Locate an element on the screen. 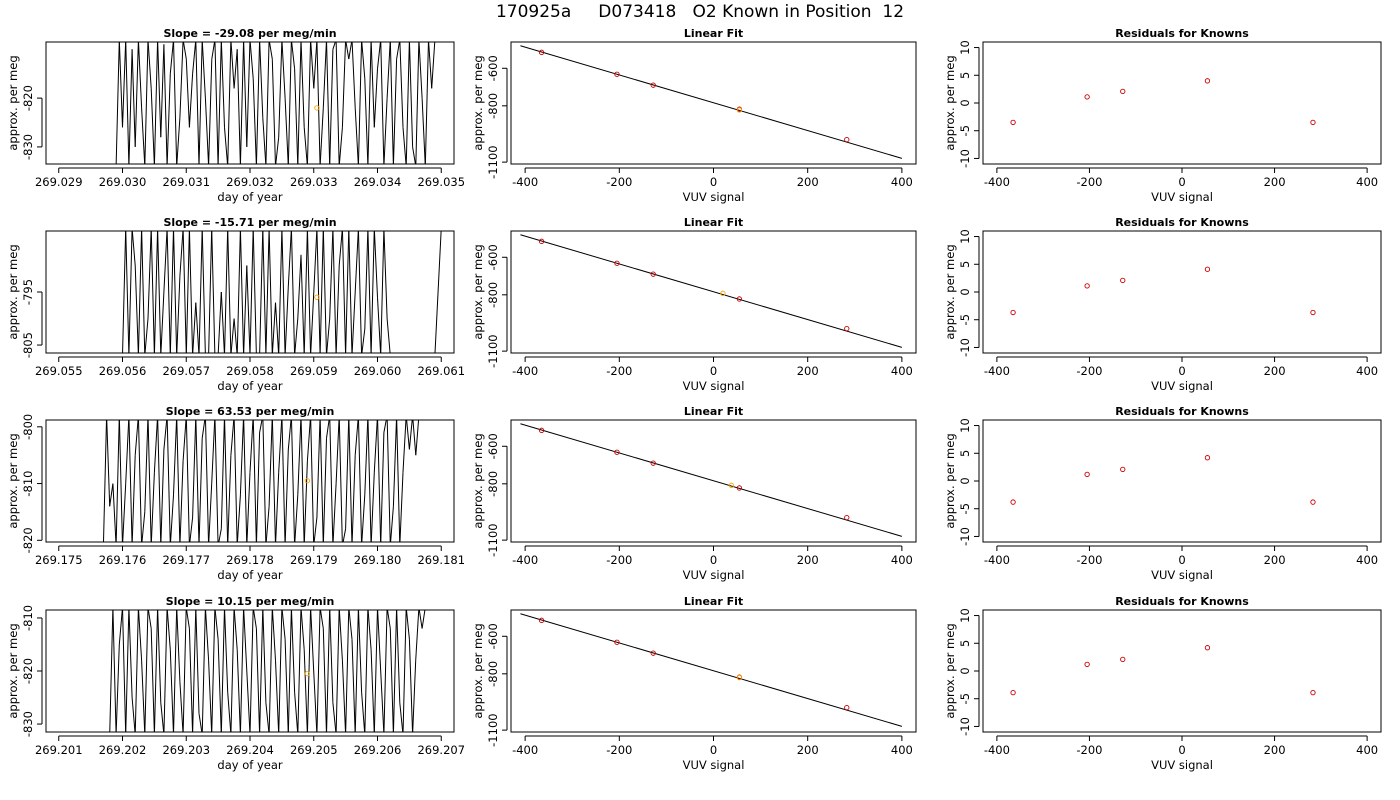 The height and width of the screenshot is (800, 1400). x-tick-label: 269.031 is located at coordinates (186, 182).